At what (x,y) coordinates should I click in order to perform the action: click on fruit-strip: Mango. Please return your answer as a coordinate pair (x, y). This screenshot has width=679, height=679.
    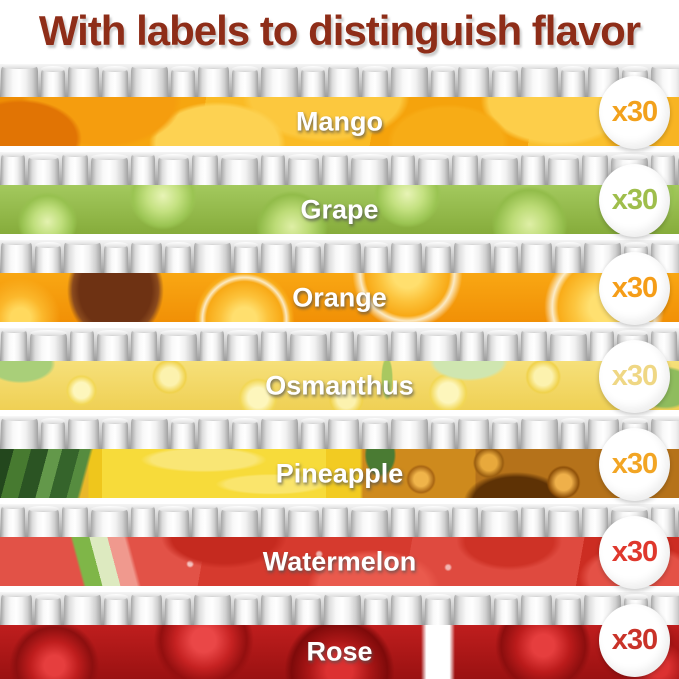
    Looking at the image, I should click on (339, 121).